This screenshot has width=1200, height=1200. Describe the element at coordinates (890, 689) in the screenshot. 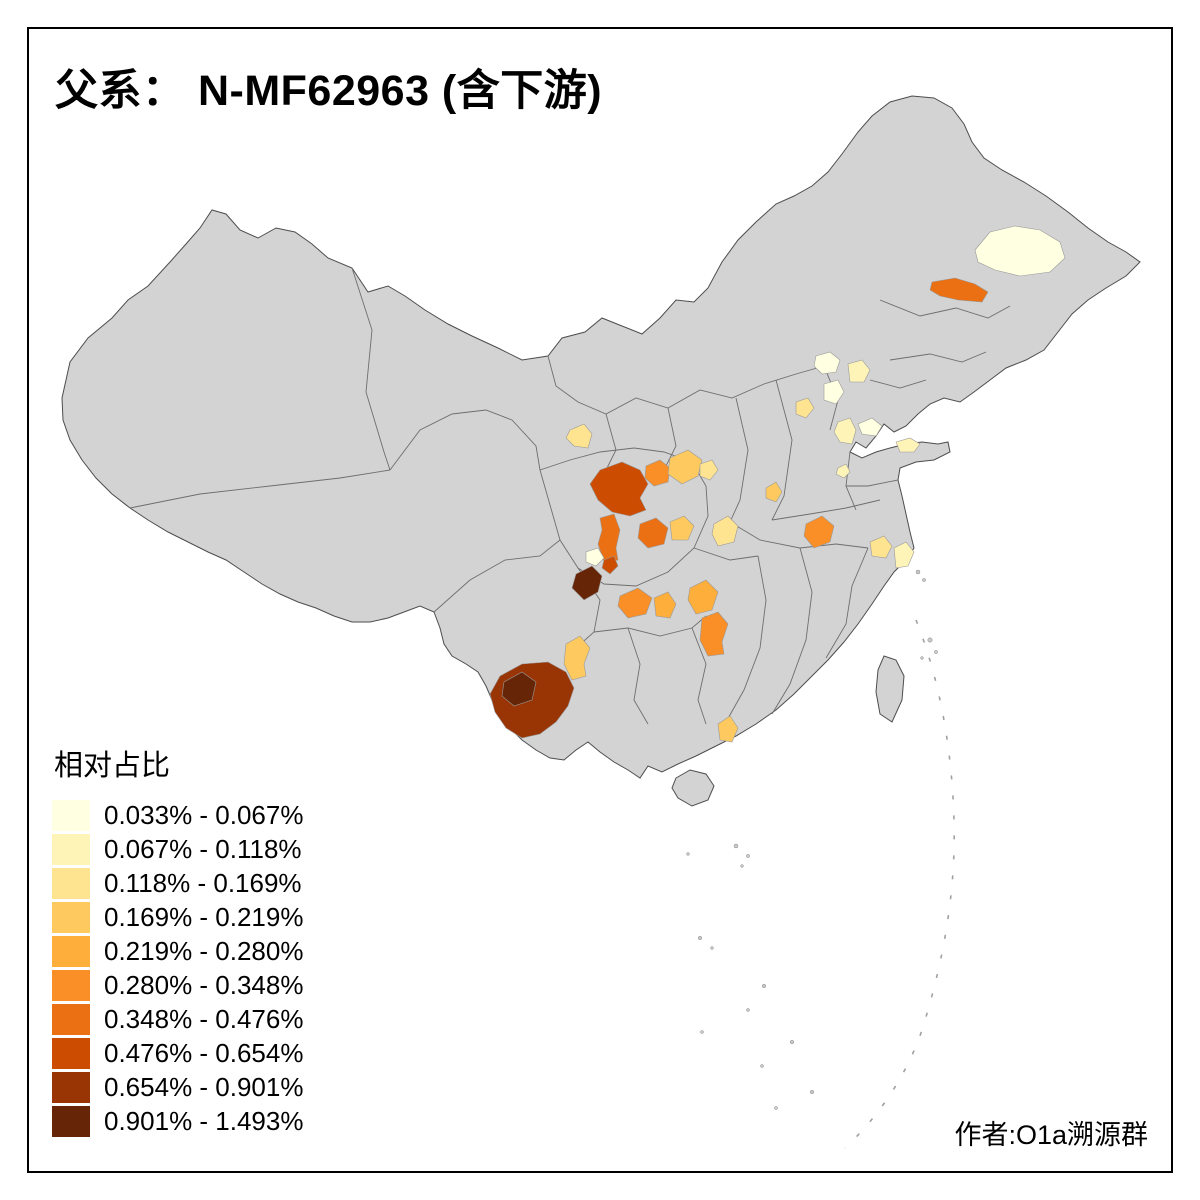

I see `taiwan-island-shape` at that location.